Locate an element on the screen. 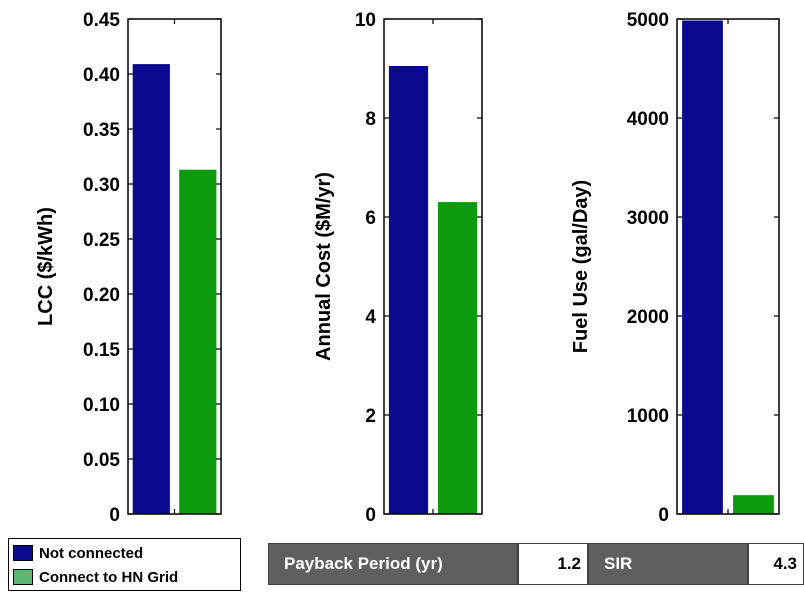 Image resolution: width=804 pixels, height=594 pixels. y-tick-label: 5000 is located at coordinates (648, 20).